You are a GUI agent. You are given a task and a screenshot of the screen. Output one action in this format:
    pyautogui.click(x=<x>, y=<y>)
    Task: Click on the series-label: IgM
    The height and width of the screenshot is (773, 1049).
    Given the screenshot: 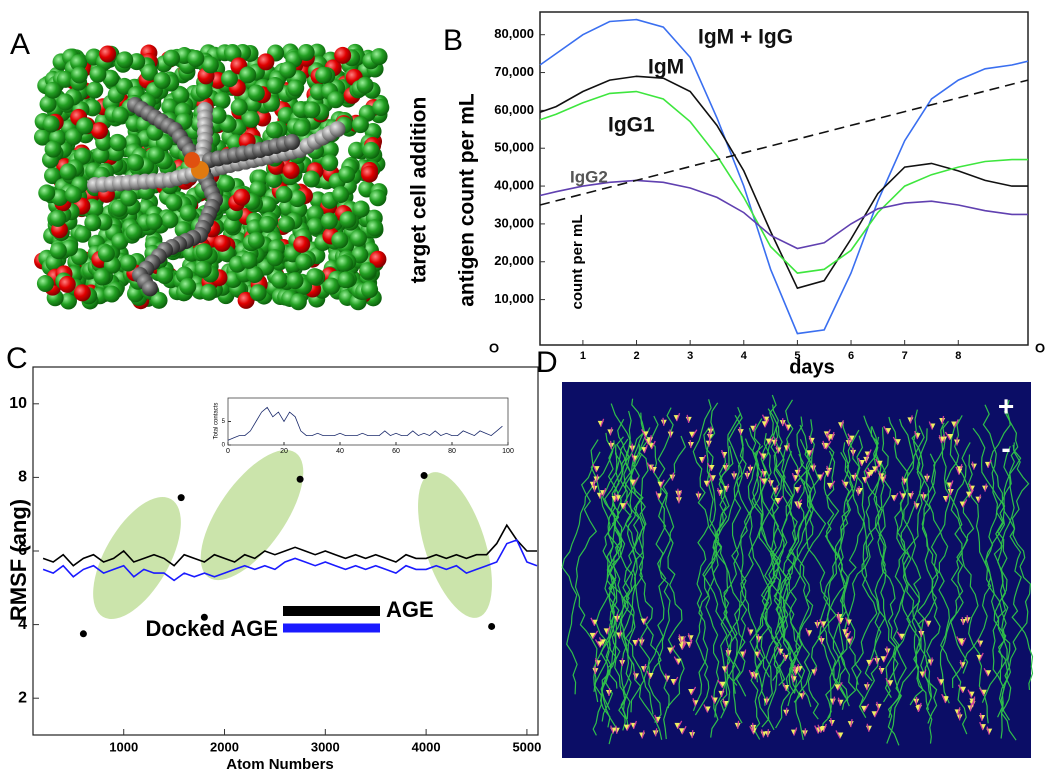 What is the action you would take?
    pyautogui.click(x=666, y=67)
    